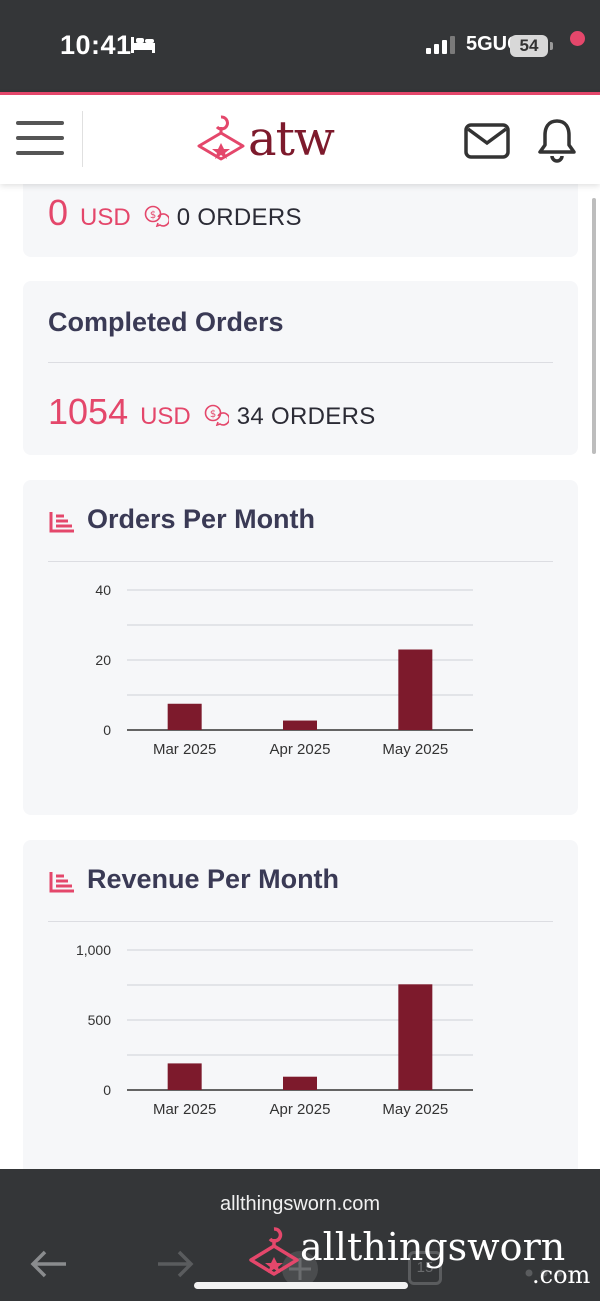 Image resolution: width=600 pixels, height=1301 pixels. What do you see at coordinates (594, 326) in the screenshot?
I see `page-scrollbar` at bounding box center [594, 326].